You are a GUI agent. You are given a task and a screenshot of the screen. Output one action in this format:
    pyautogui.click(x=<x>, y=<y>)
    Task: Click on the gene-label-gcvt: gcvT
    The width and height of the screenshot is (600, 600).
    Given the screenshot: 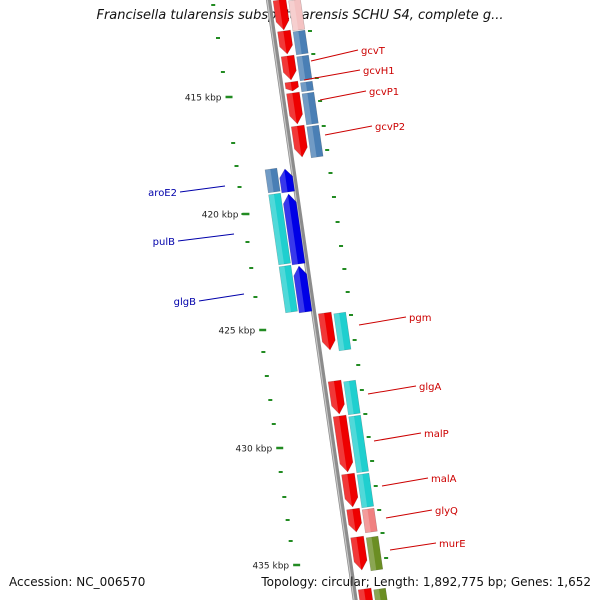 What is the action you would take?
    pyautogui.click(x=373, y=51)
    